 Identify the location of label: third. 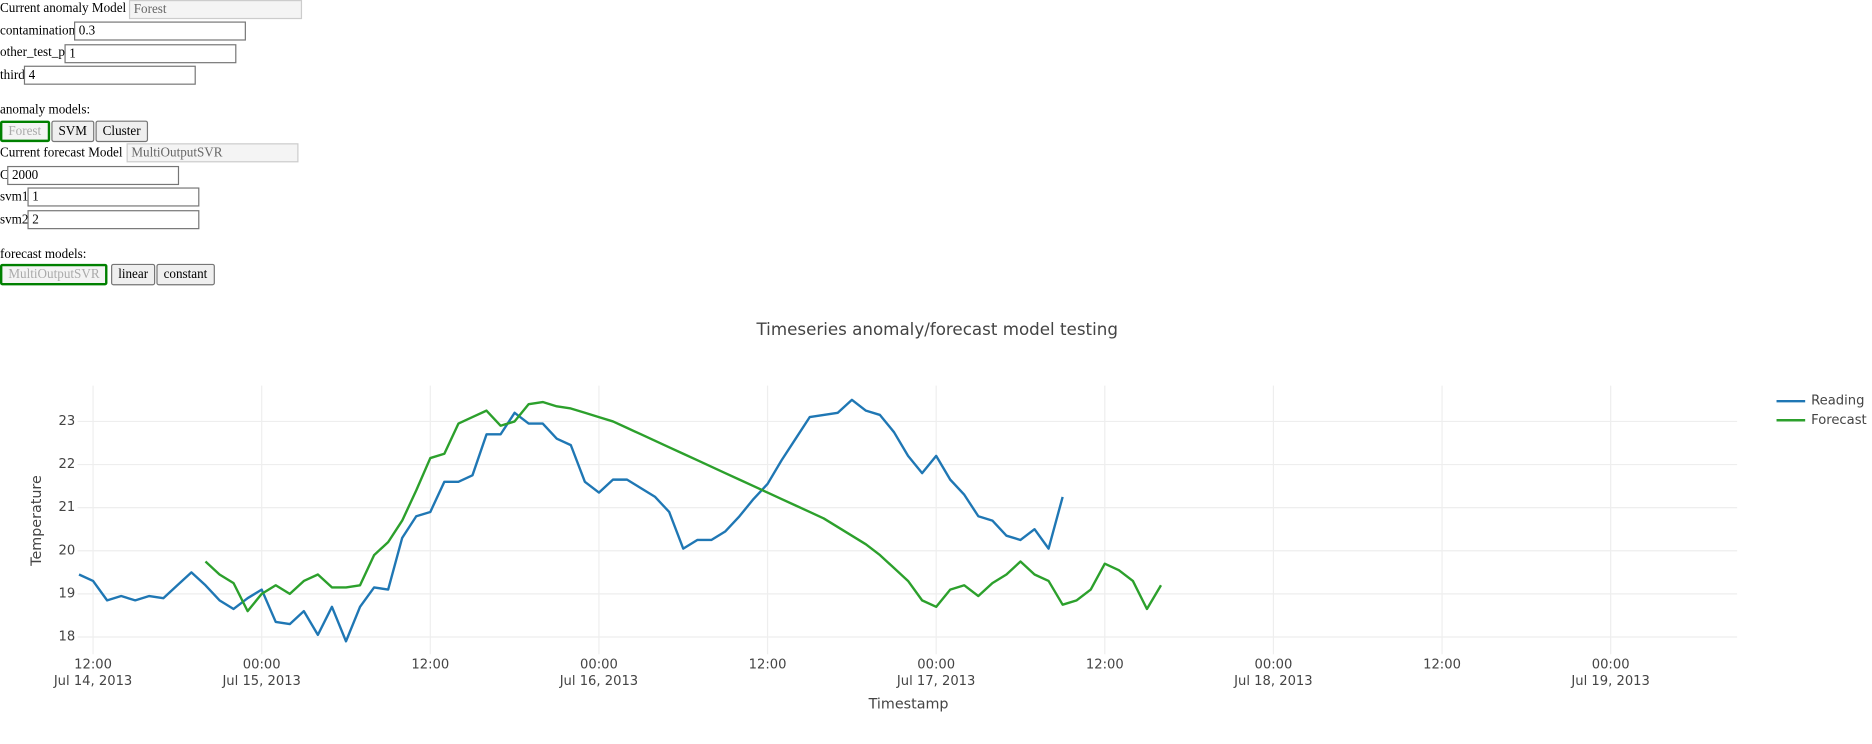
(12, 75).